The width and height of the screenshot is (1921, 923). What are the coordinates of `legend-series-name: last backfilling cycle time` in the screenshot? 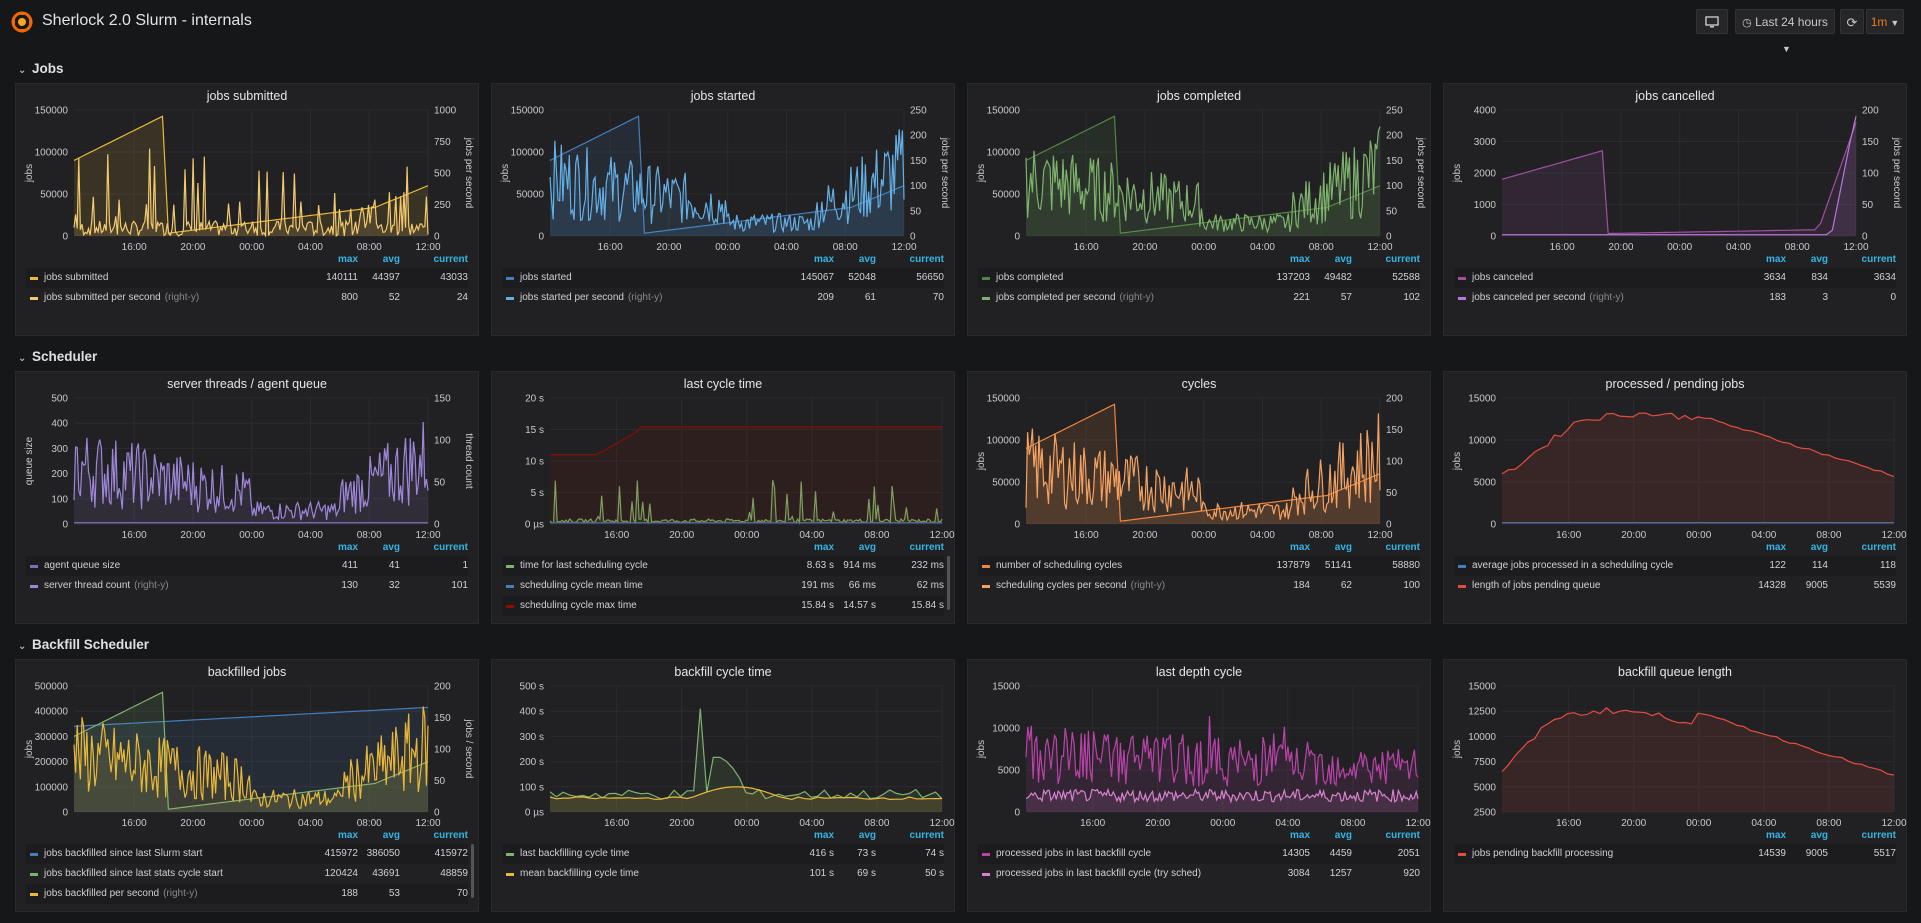 It's located at (574, 854).